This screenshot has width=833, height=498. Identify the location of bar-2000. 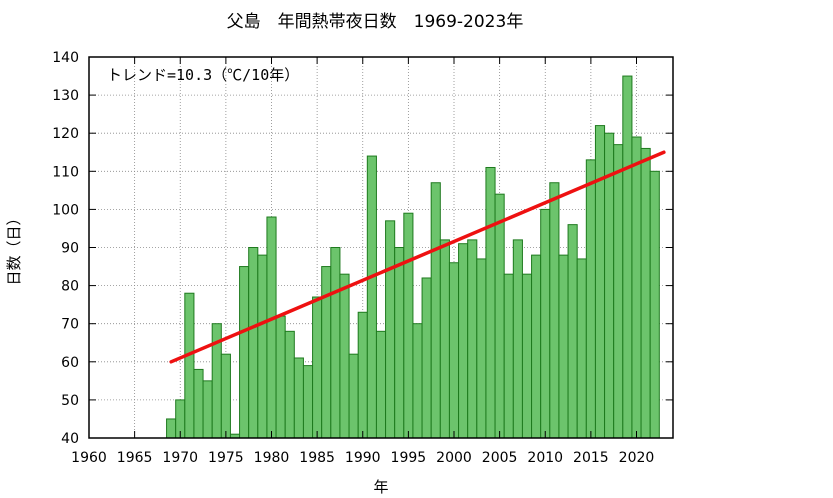
(454, 350).